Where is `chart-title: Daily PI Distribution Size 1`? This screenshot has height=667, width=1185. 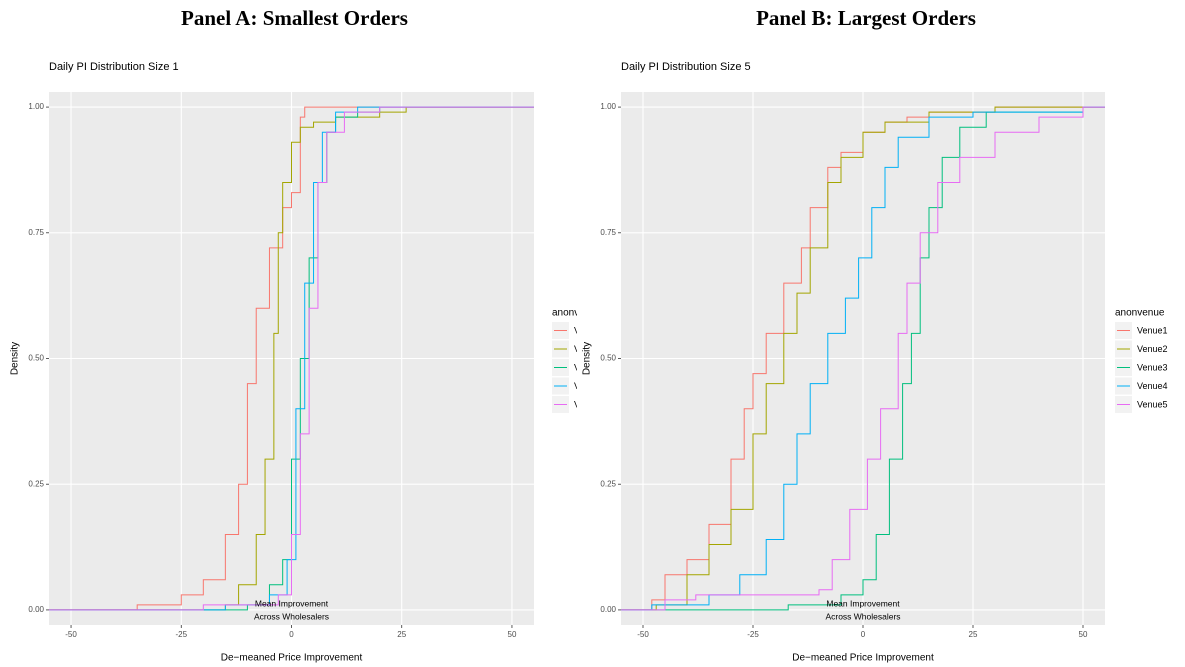 chart-title: Daily PI Distribution Size 1 is located at coordinates (114, 67).